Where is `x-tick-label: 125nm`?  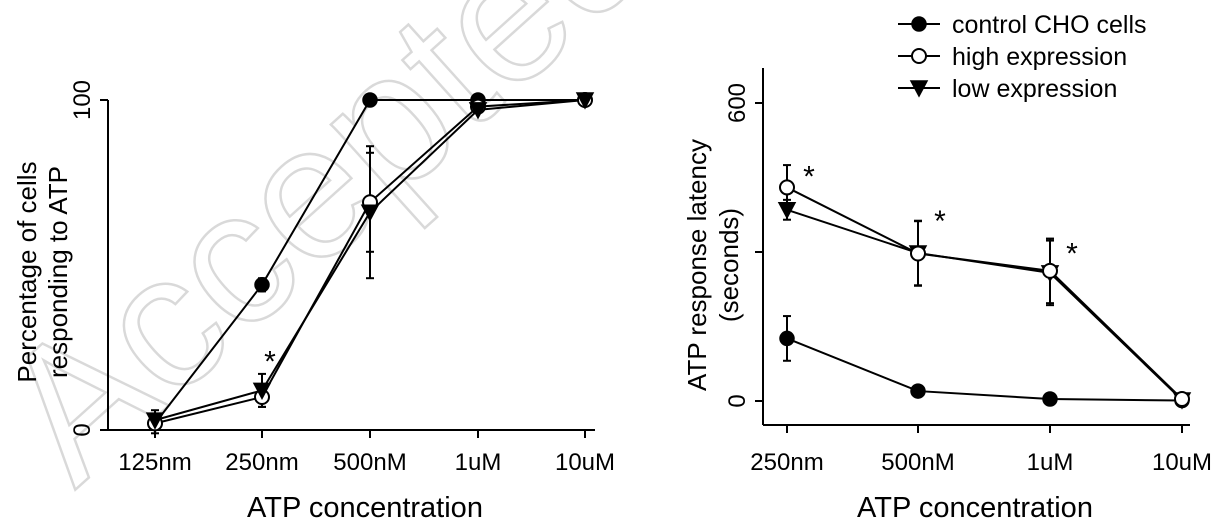 x-tick-label: 125nm is located at coordinates (154, 462).